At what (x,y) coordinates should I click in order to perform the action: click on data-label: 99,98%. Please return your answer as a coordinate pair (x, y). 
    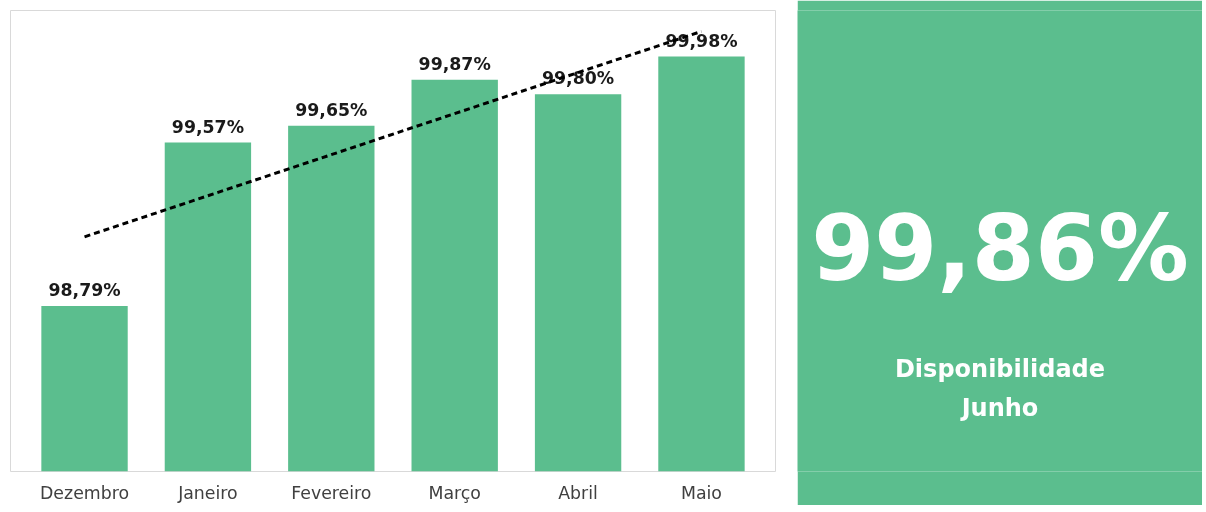
    Looking at the image, I should click on (701, 40).